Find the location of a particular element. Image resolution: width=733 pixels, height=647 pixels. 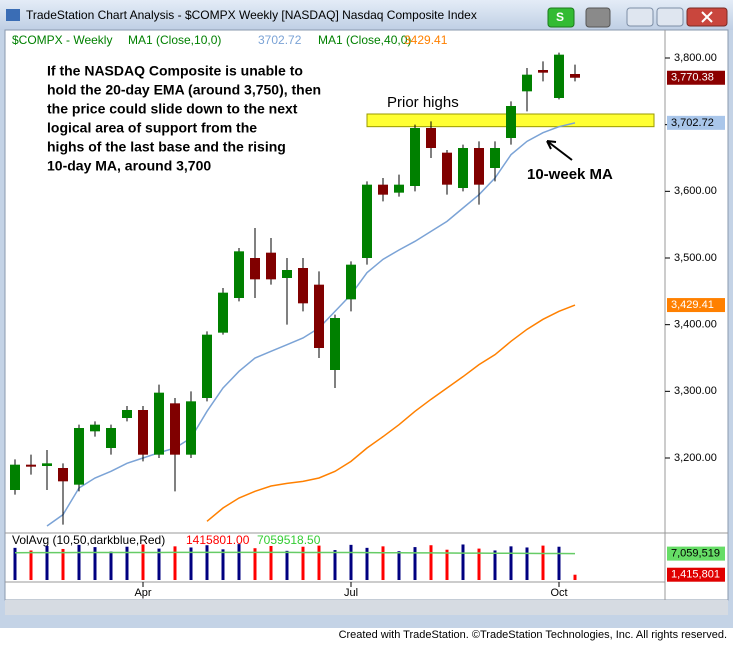

annotation-line: If the NASDAQ Composite is unable to is located at coordinates (175, 71).